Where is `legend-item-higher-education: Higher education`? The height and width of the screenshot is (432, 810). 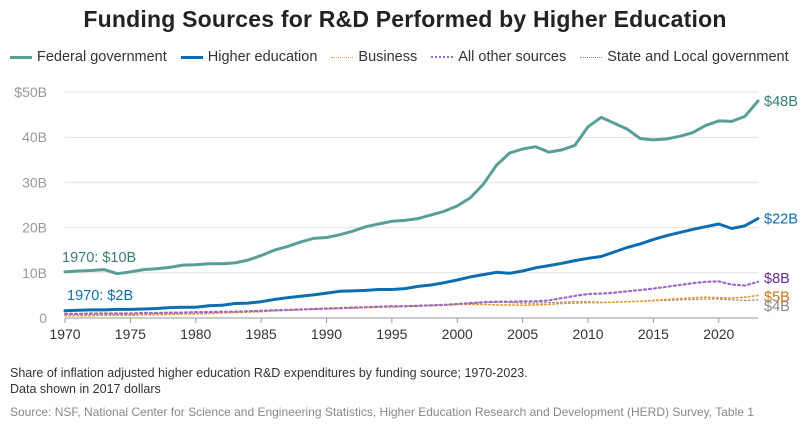 legend-item-higher-education: Higher education is located at coordinates (249, 57).